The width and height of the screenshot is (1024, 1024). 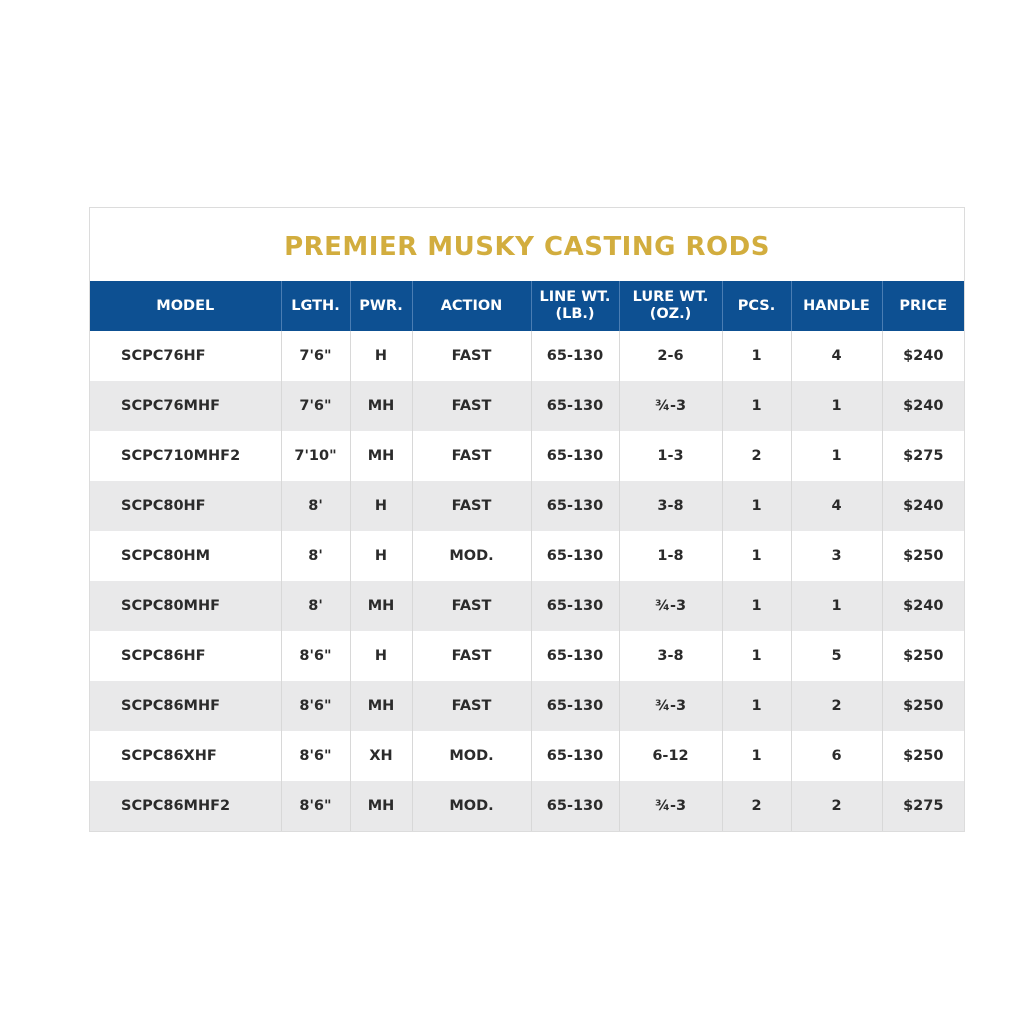 I want to click on column-header: PWR., so click(x=380, y=306).